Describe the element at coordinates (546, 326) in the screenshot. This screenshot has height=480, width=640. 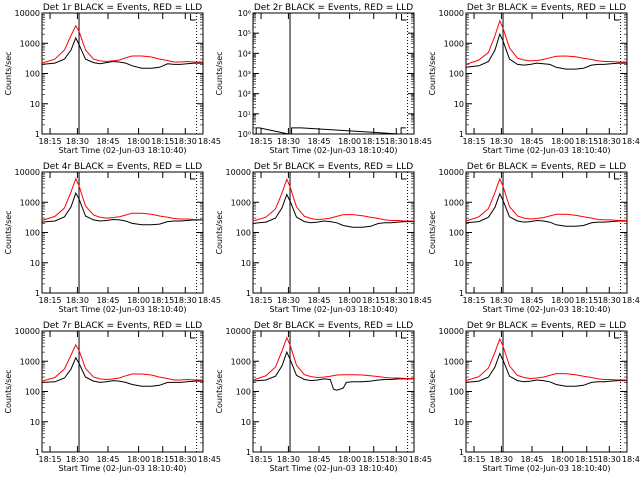
I see `panel-title: Det 9r BLACK = Events, RED = LLD` at that location.